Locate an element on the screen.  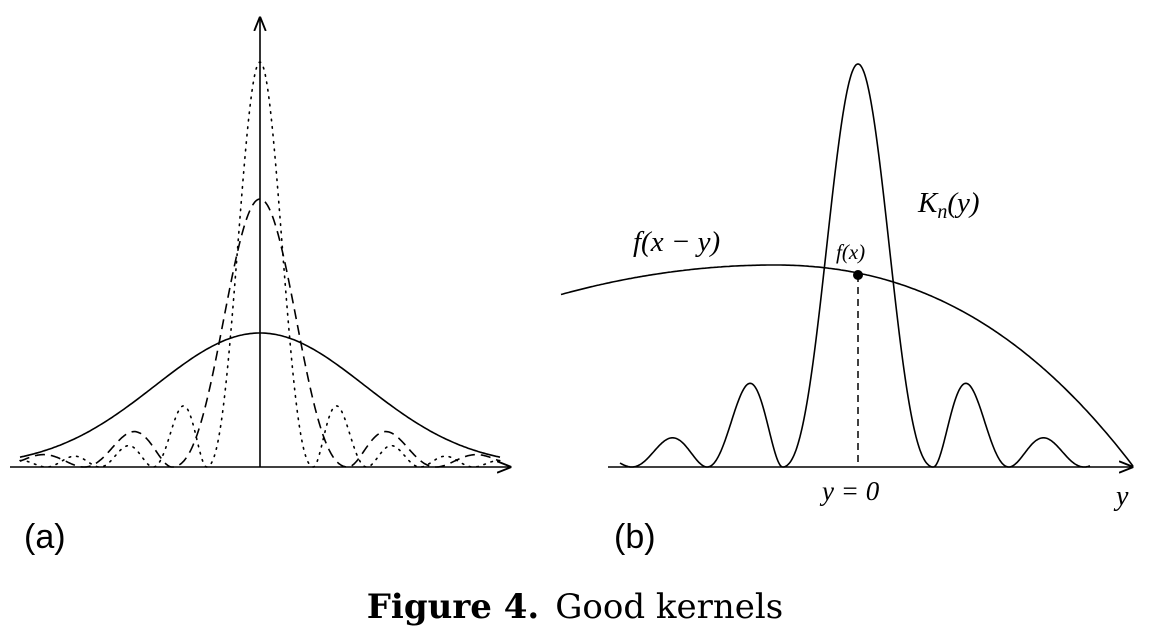
f-shifted-label: f(x − y) is located at coordinates (676, 242).